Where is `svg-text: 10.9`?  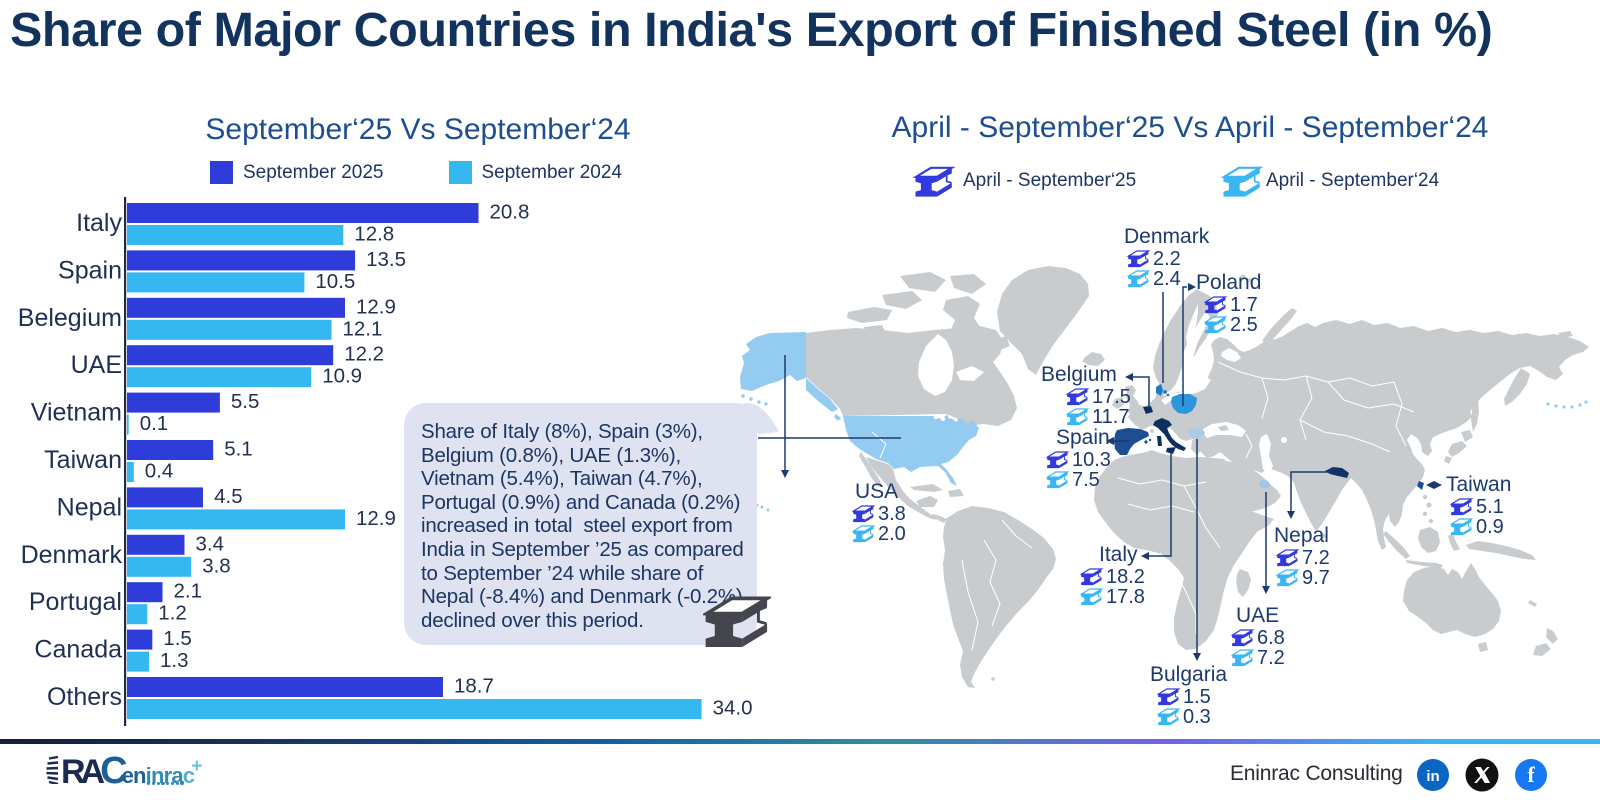
svg-text: 10.9 is located at coordinates (342, 376).